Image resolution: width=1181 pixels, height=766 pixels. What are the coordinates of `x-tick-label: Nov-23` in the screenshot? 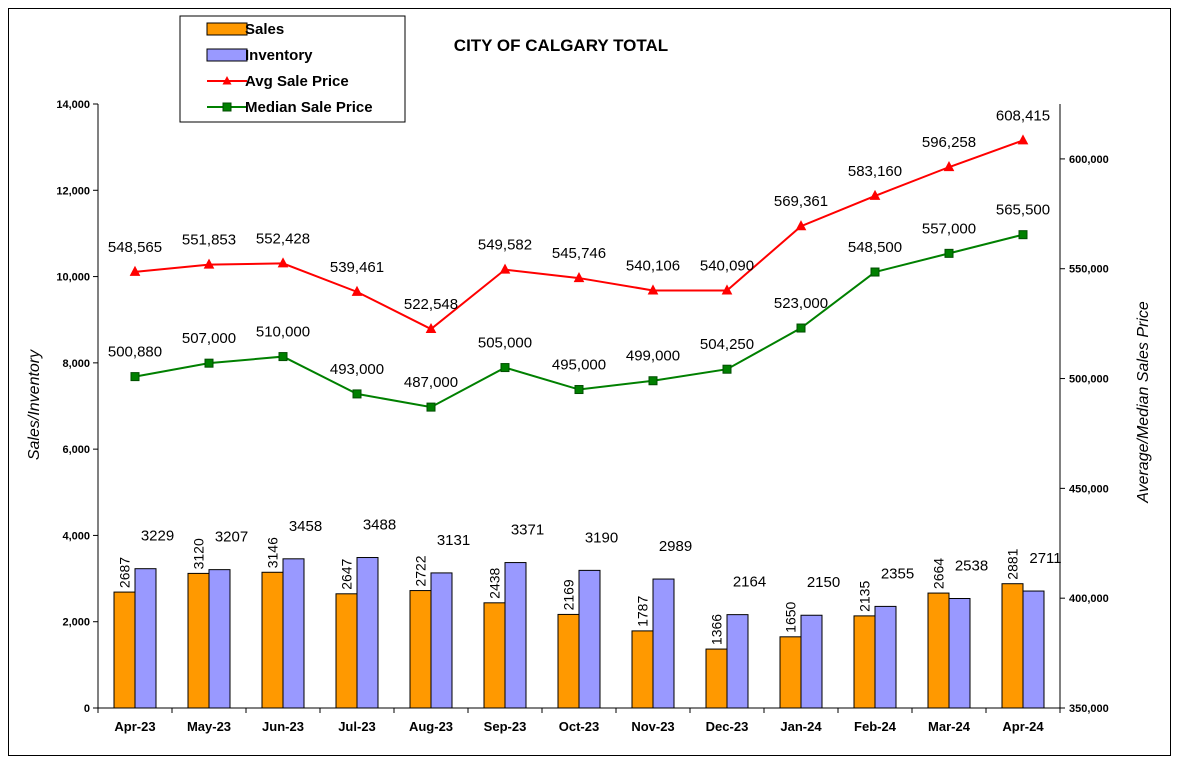 It's located at (652, 726).